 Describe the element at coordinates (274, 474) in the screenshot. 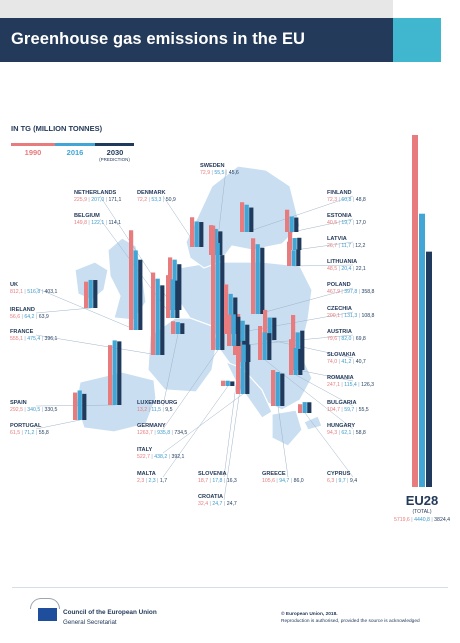

I see `country-name: GREECE` at that location.